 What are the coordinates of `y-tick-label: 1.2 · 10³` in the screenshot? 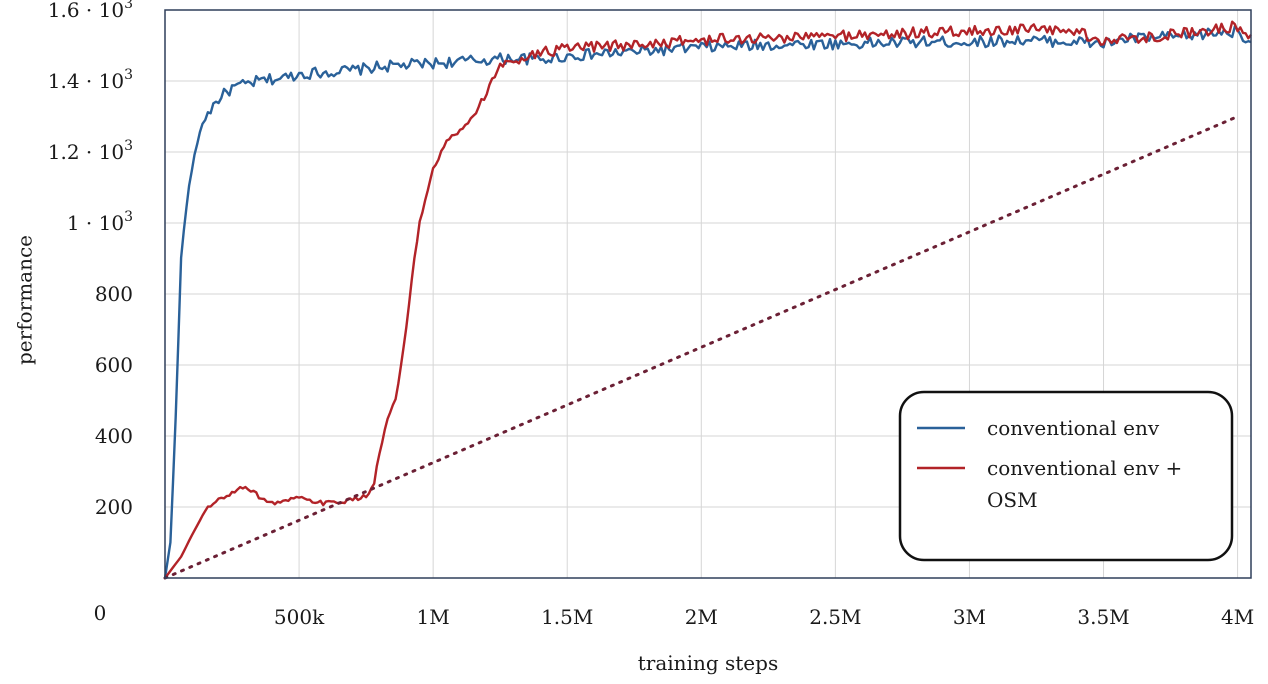 It's located at (90, 151).